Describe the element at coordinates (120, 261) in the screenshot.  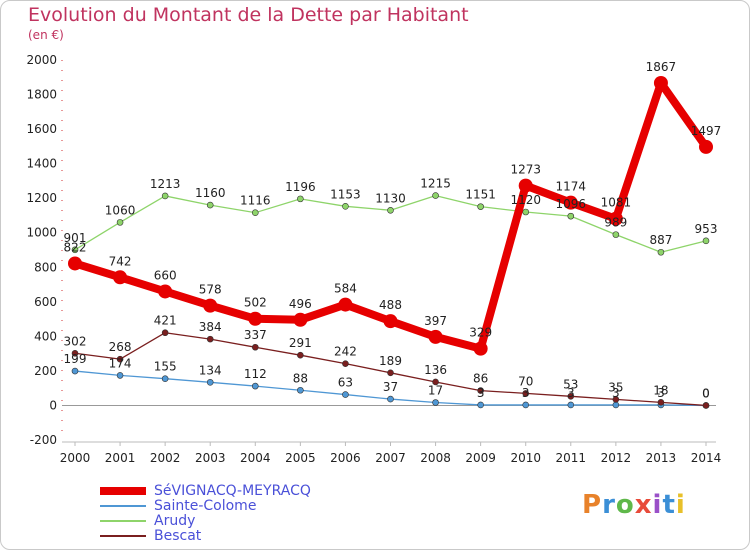
I see `data-label: 742` at that location.